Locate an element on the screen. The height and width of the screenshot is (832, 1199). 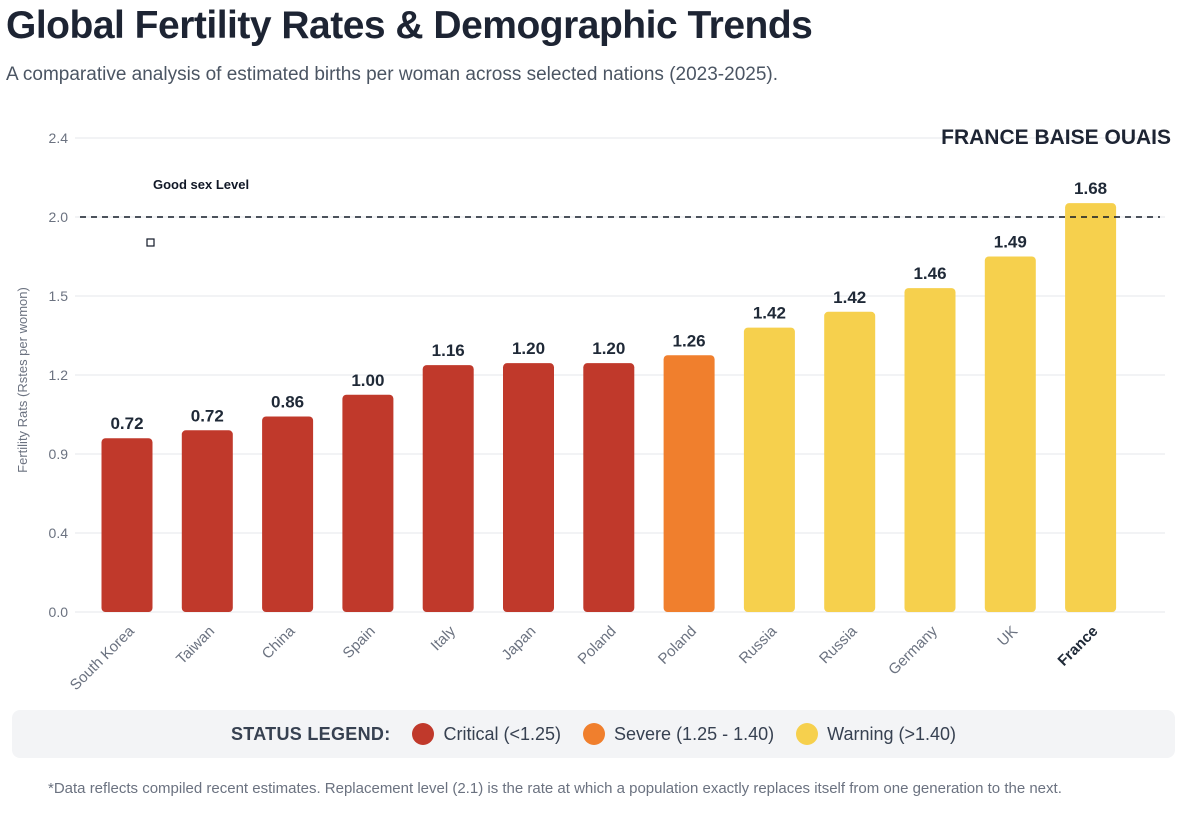
data-label: 0.86 is located at coordinates (287, 401).